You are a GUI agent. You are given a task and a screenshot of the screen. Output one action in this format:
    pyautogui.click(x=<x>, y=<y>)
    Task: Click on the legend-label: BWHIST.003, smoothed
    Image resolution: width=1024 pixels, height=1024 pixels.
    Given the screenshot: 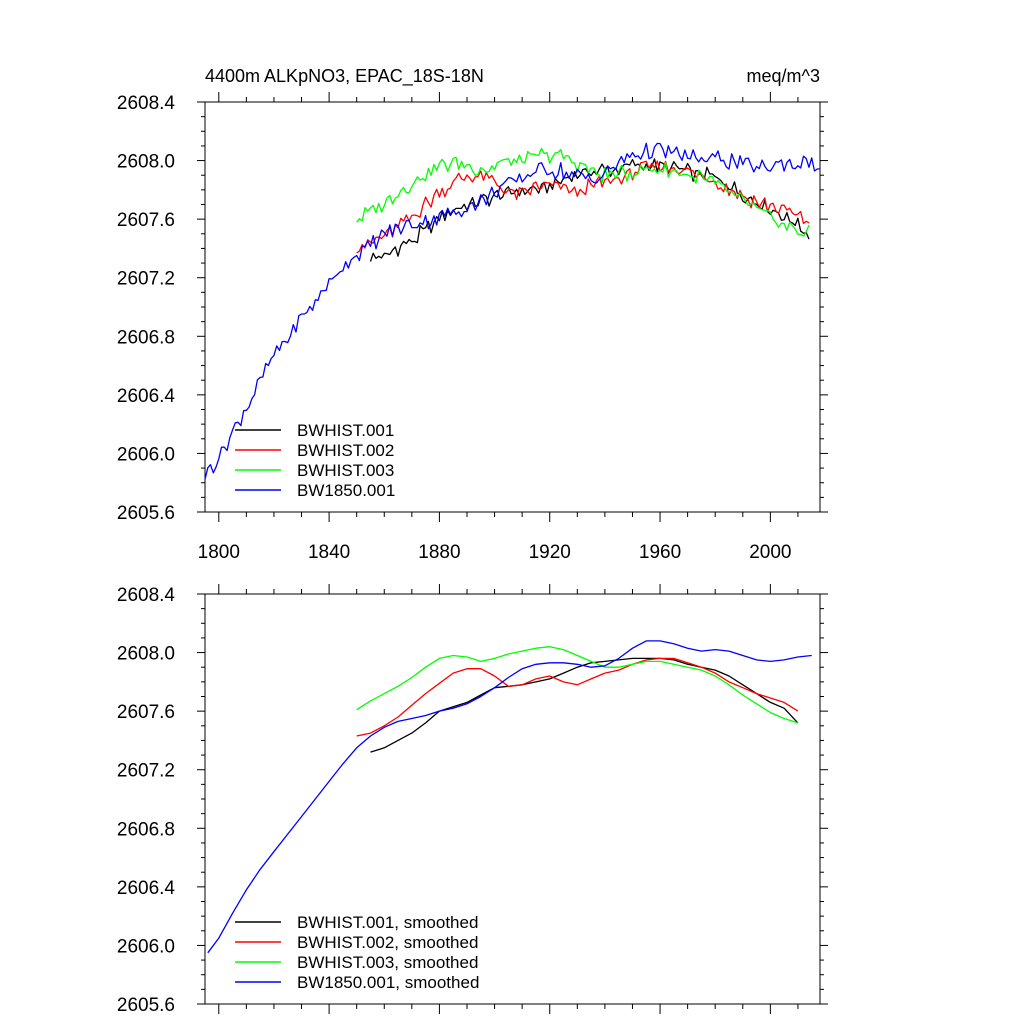 What is the action you would take?
    pyautogui.click(x=387, y=962)
    